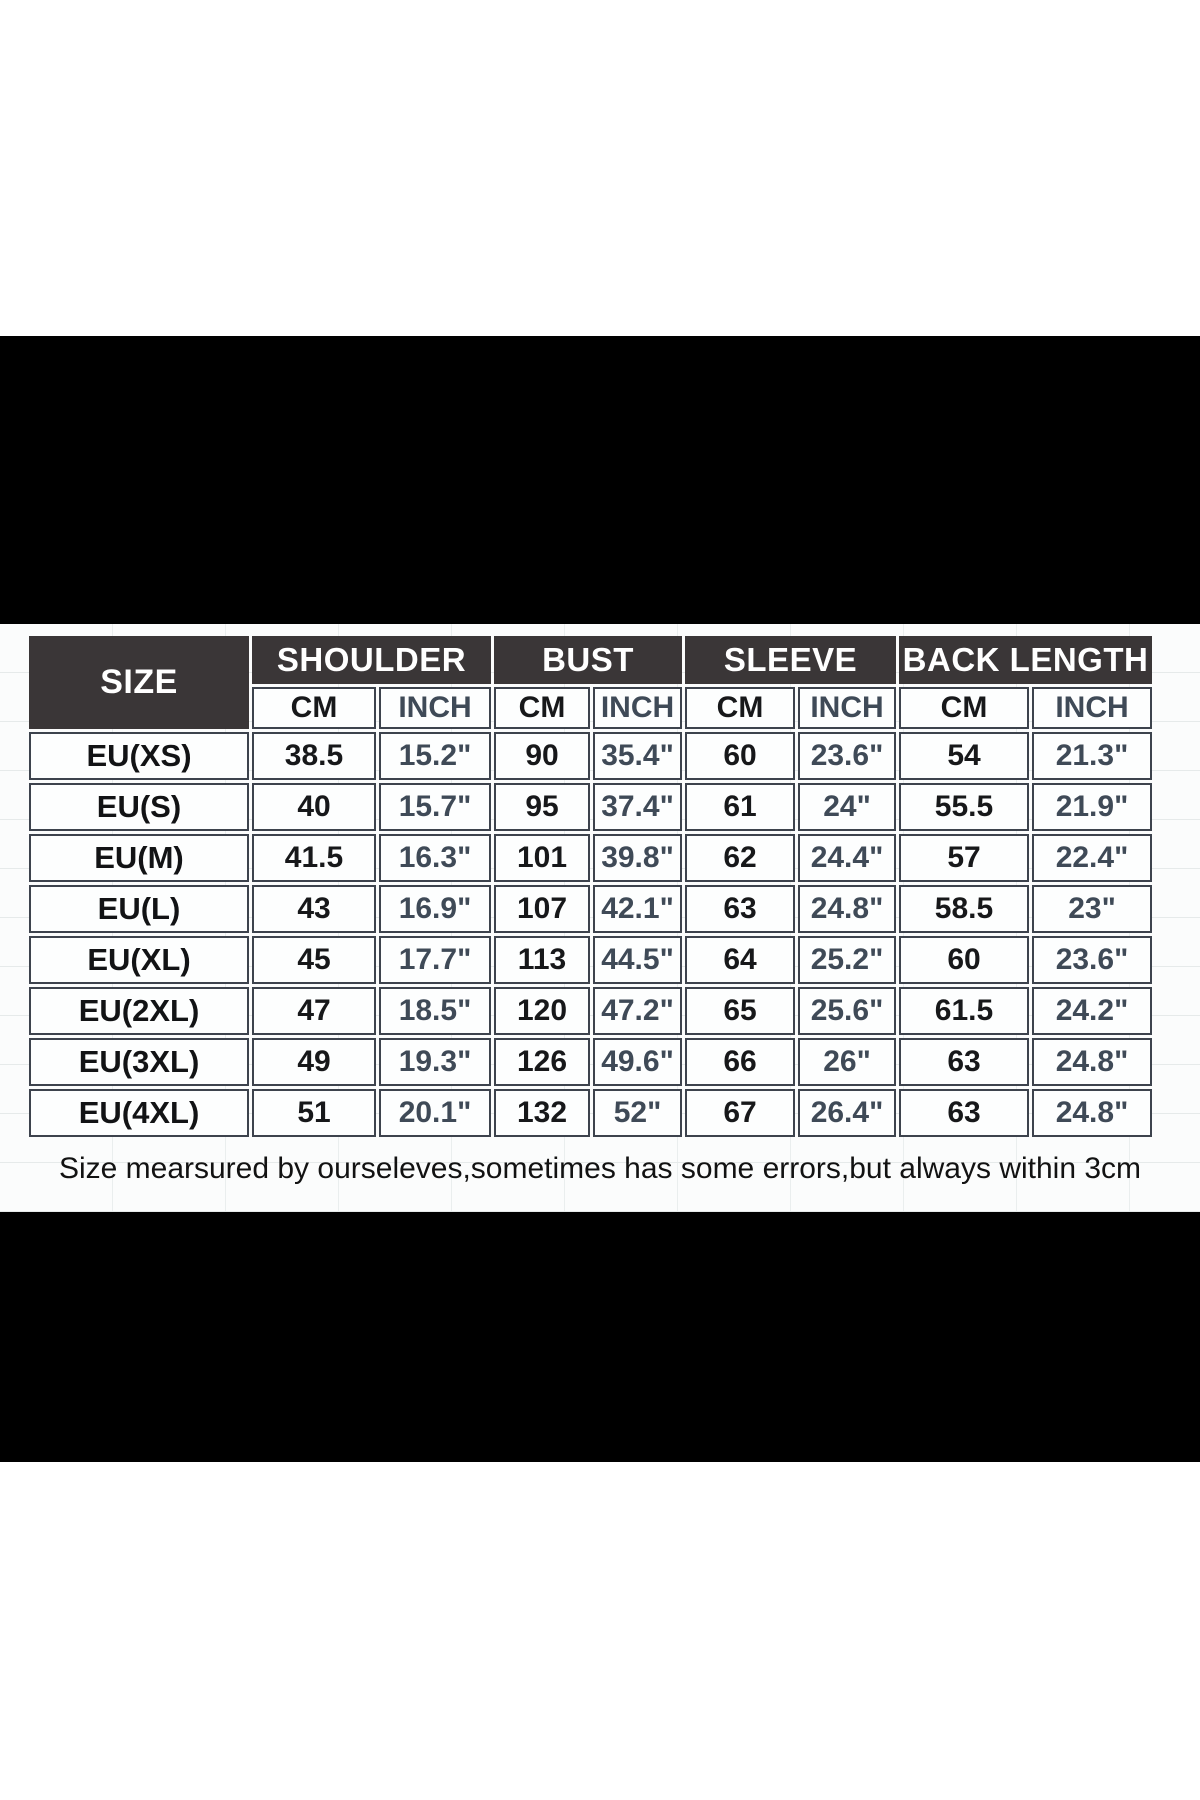 The width and height of the screenshot is (1200, 1800). I want to click on sleeve-inch-cell: 25.6", so click(847, 1011).